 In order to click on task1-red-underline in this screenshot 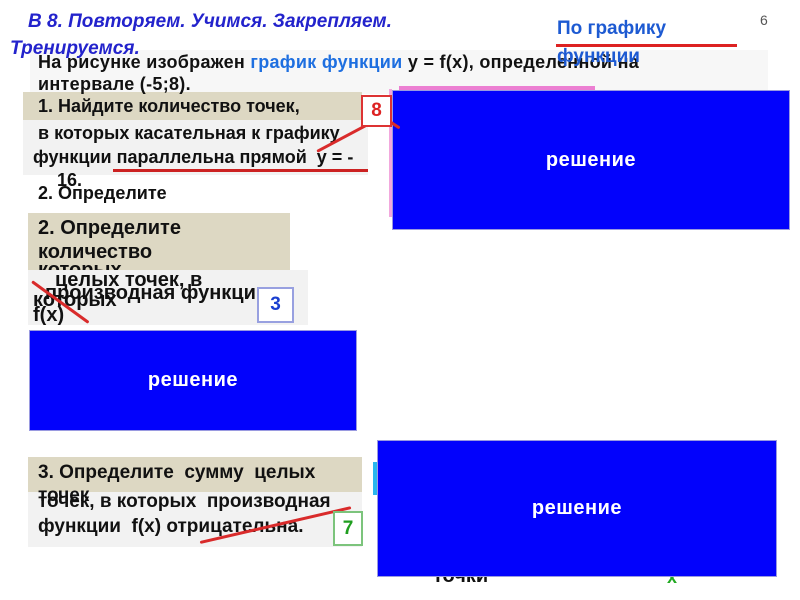, I will do `click(240, 170)`.